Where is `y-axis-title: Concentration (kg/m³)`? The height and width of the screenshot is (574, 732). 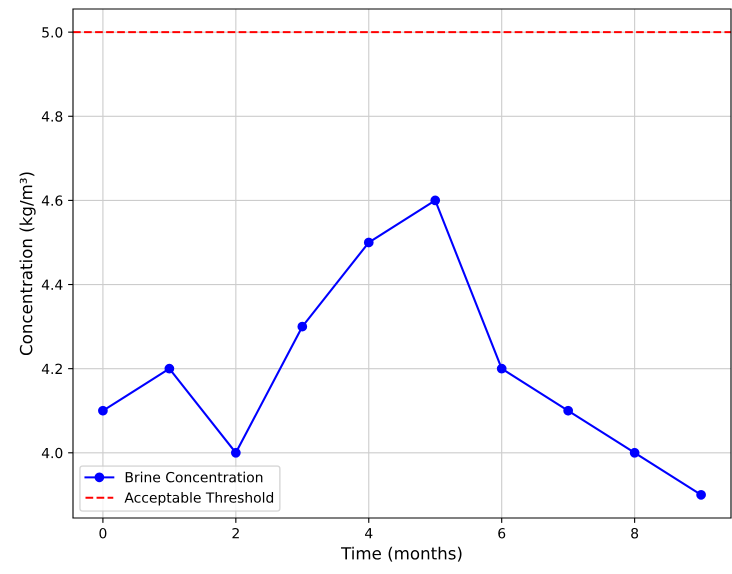 y-axis-title: Concentration (kg/m³) is located at coordinates (28, 264).